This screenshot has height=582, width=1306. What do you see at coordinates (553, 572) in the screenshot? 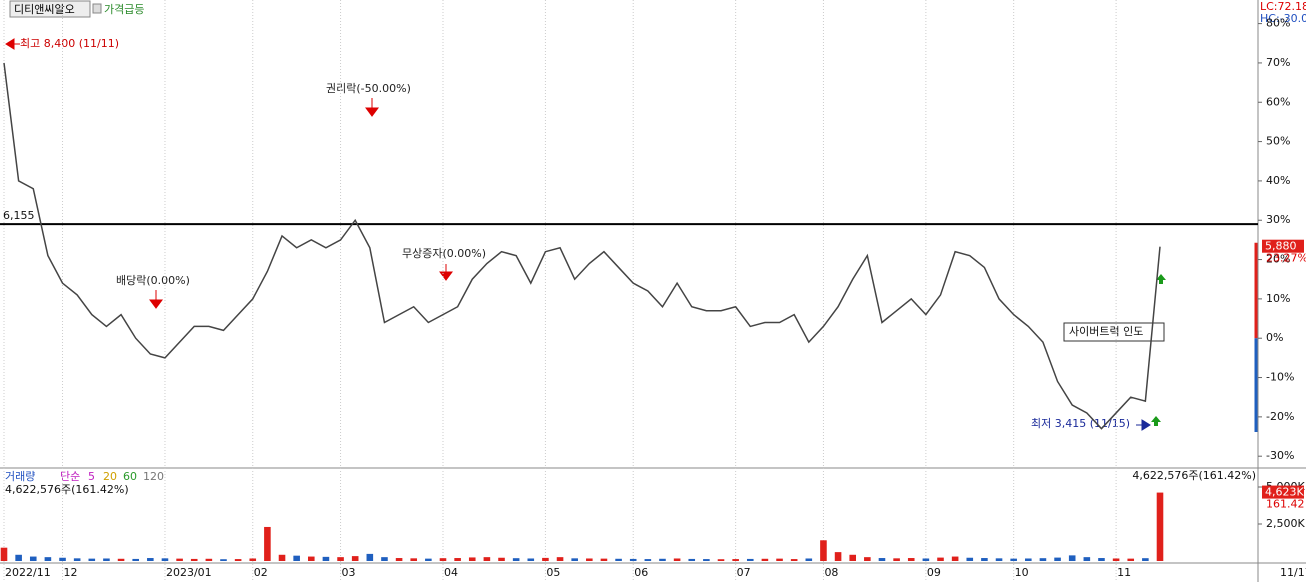
I see `x-tick-label: 05` at bounding box center [553, 572].